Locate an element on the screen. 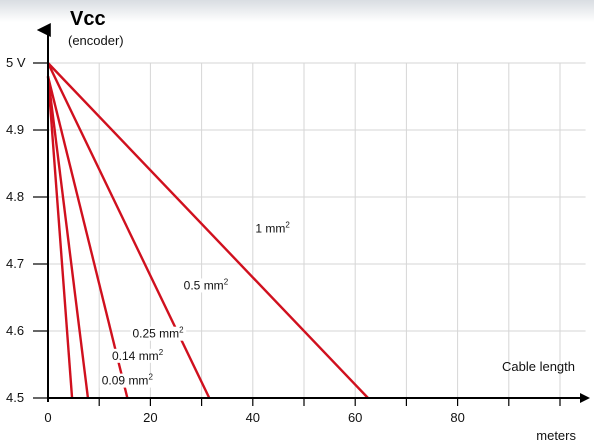 Image resolution: width=594 pixels, height=448 pixels. x-axis-arrow is located at coordinates (585, 398).